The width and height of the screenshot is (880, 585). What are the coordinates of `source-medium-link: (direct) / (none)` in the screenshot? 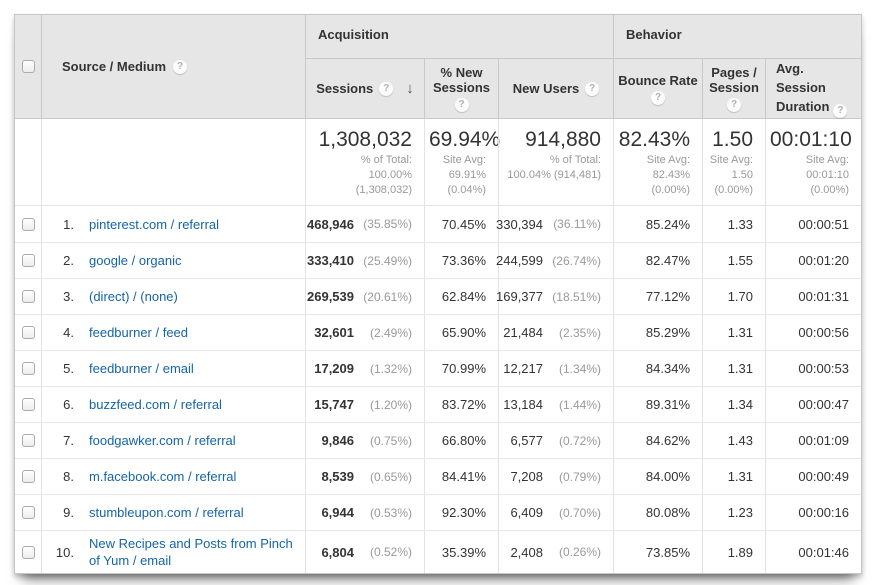 It's located at (133, 296).